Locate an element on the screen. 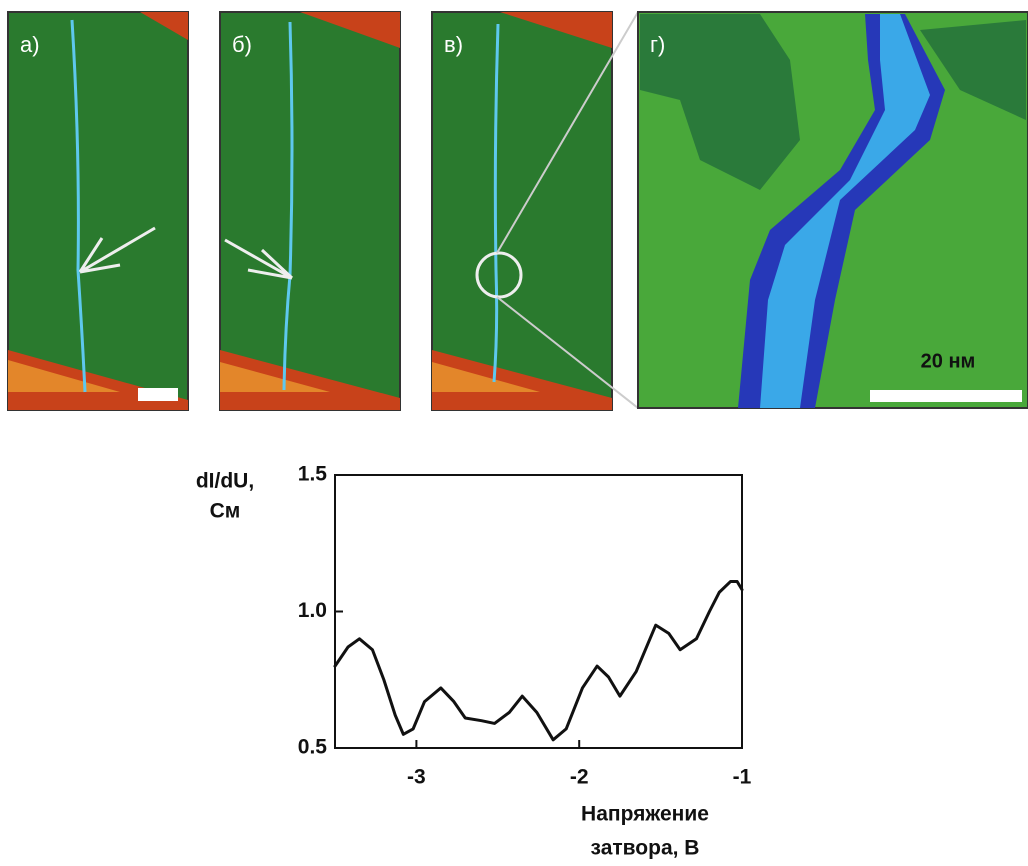 The height and width of the screenshot is (866, 1028). data-line is located at coordinates (538, 660).